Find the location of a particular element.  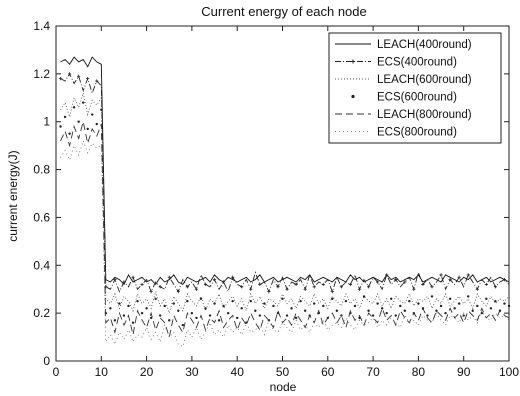

x-tick-label: 60 is located at coordinates (328, 372).